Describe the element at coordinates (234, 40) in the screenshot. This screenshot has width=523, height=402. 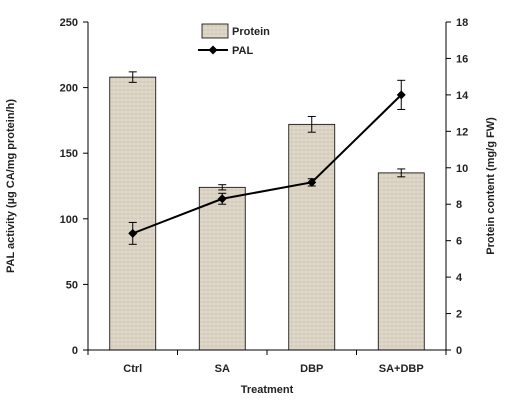
I see `legend: Protein PAL` at that location.